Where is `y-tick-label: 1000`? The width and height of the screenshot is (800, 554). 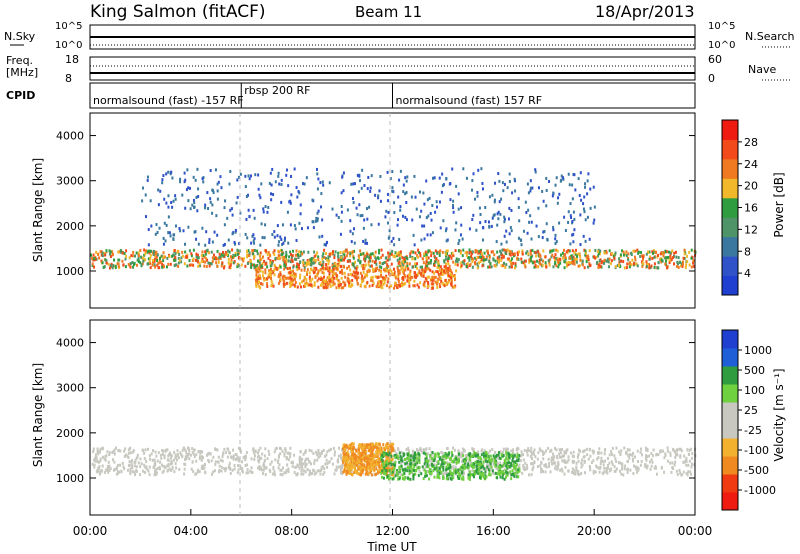 y-tick-label: 1000 is located at coordinates (70, 271).